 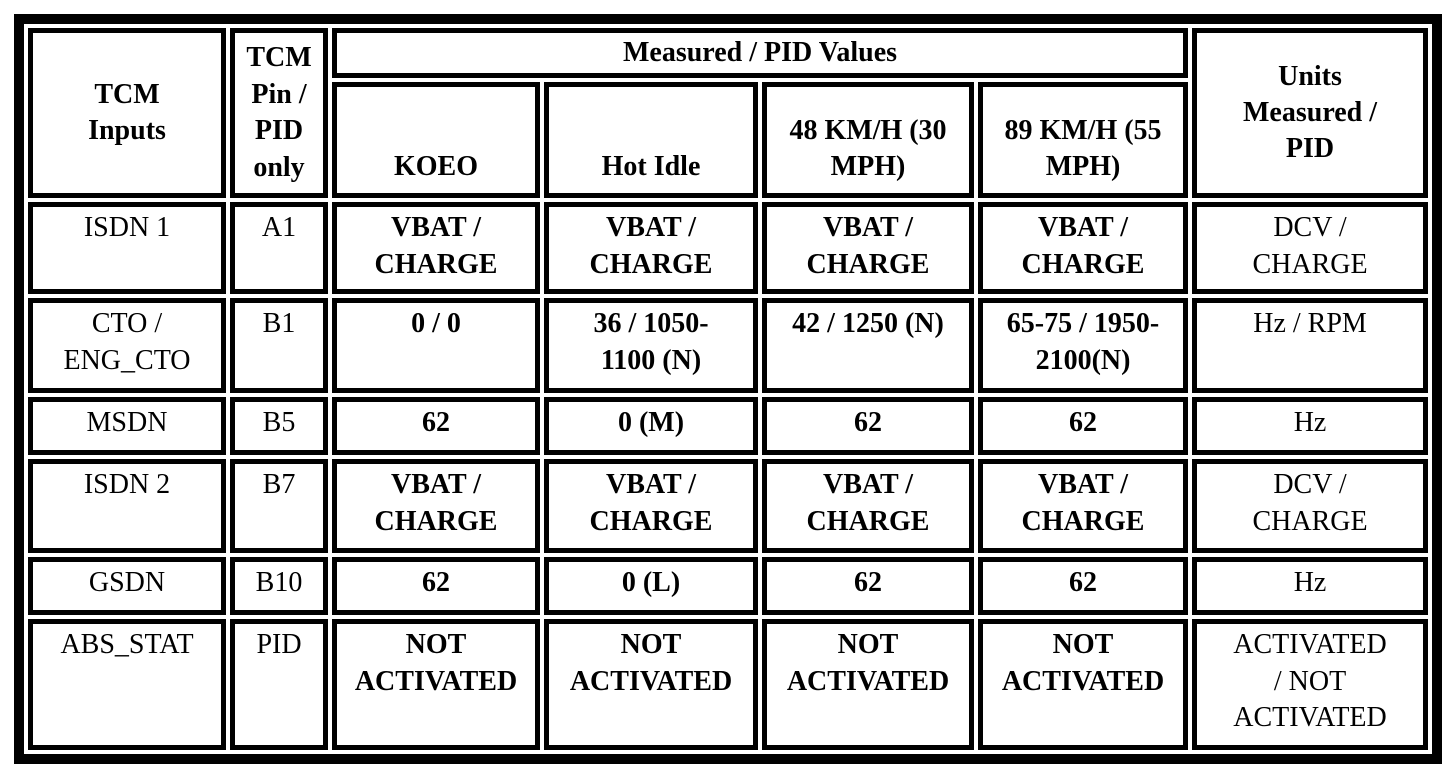 What do you see at coordinates (279, 346) in the screenshot?
I see `cell-pin: B1` at bounding box center [279, 346].